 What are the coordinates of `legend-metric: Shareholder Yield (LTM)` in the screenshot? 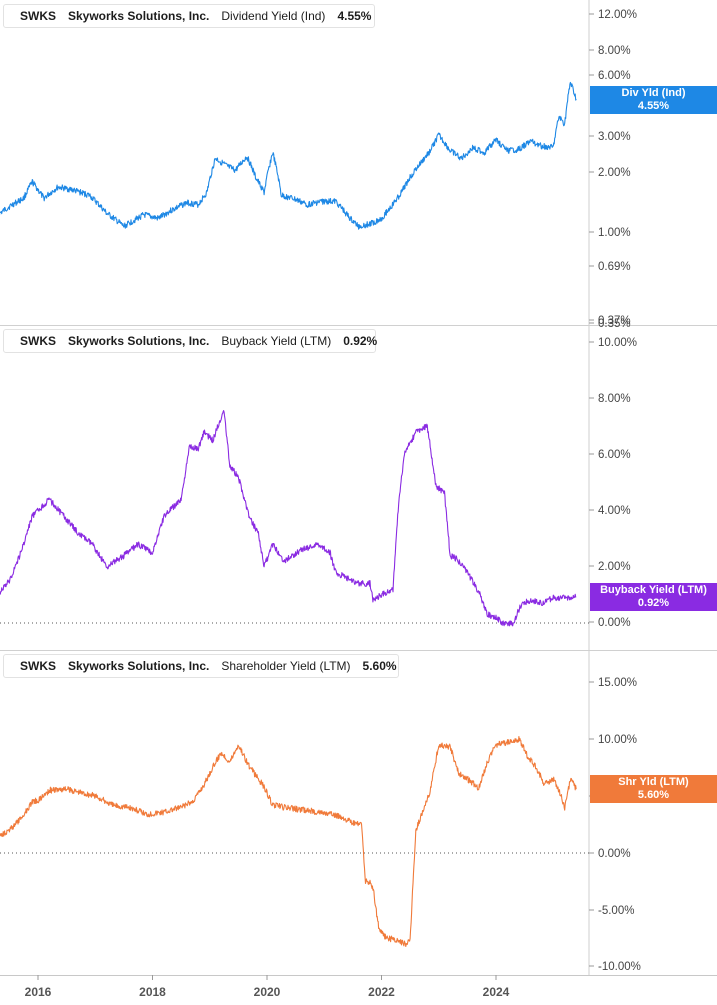 It's located at (286, 666).